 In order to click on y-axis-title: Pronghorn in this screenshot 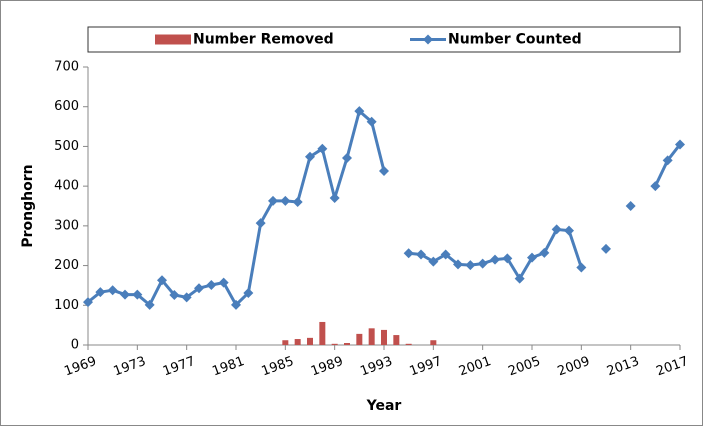, I will do `click(28, 205)`.